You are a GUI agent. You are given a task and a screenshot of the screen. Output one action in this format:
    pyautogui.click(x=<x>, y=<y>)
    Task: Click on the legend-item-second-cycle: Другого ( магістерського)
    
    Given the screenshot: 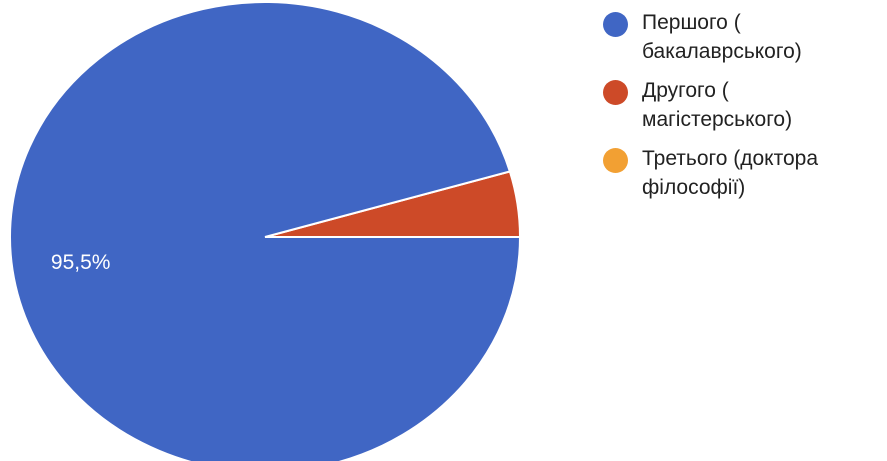 What is the action you would take?
    pyautogui.click(x=743, y=105)
    